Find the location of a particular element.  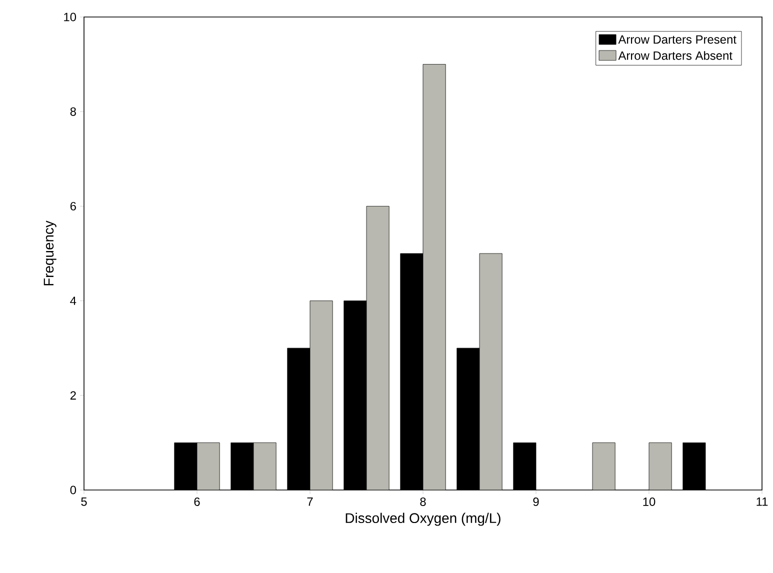

x-tick-label: 8 is located at coordinates (423, 502).